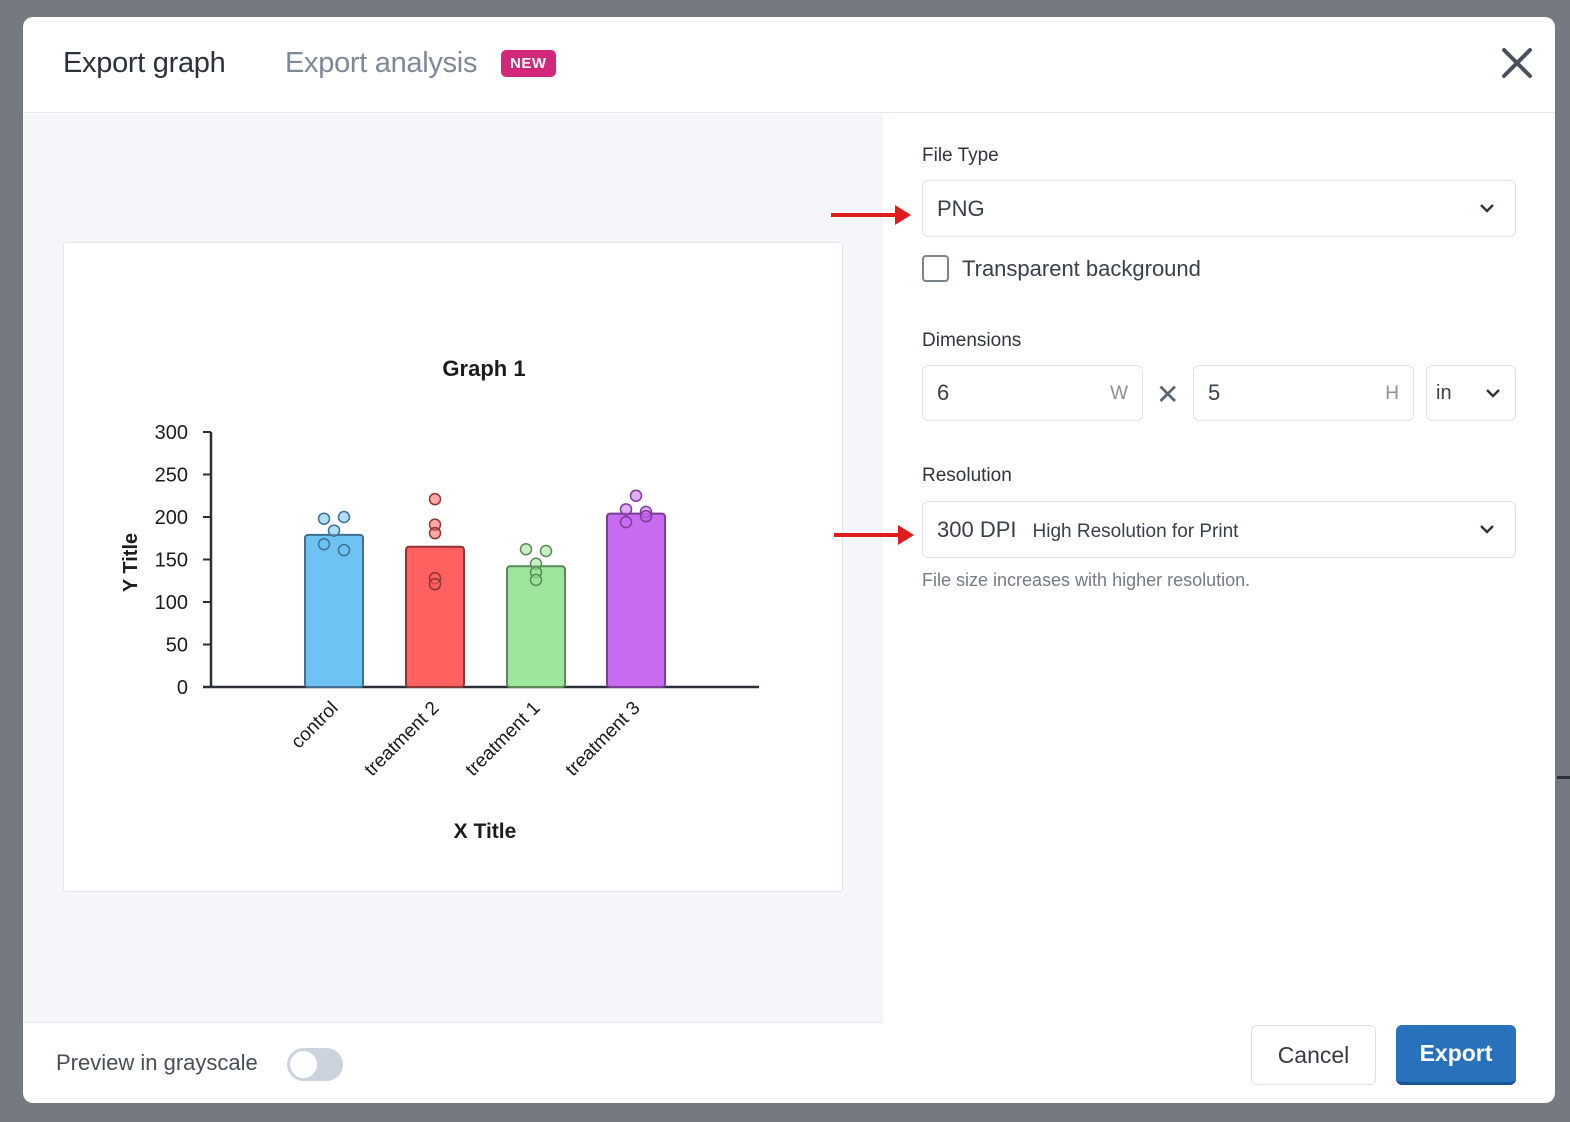 Image resolution: width=1570 pixels, height=1122 pixels. What do you see at coordinates (1444, 393) in the screenshot?
I see `unit-value: in` at bounding box center [1444, 393].